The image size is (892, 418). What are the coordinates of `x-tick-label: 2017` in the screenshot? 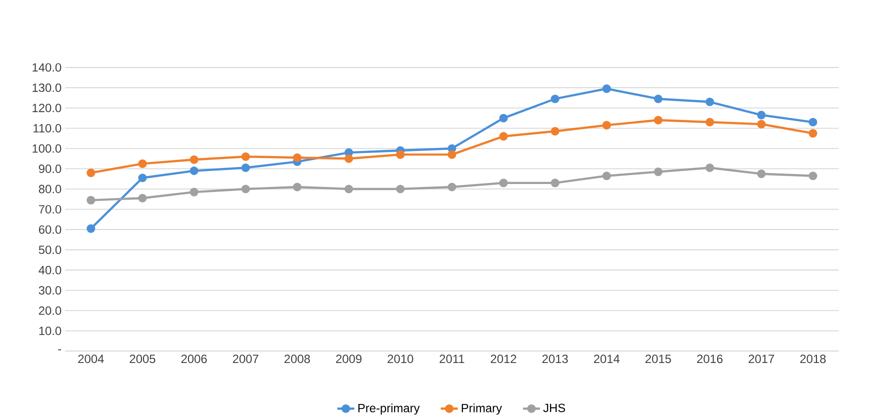 It's located at (761, 359).